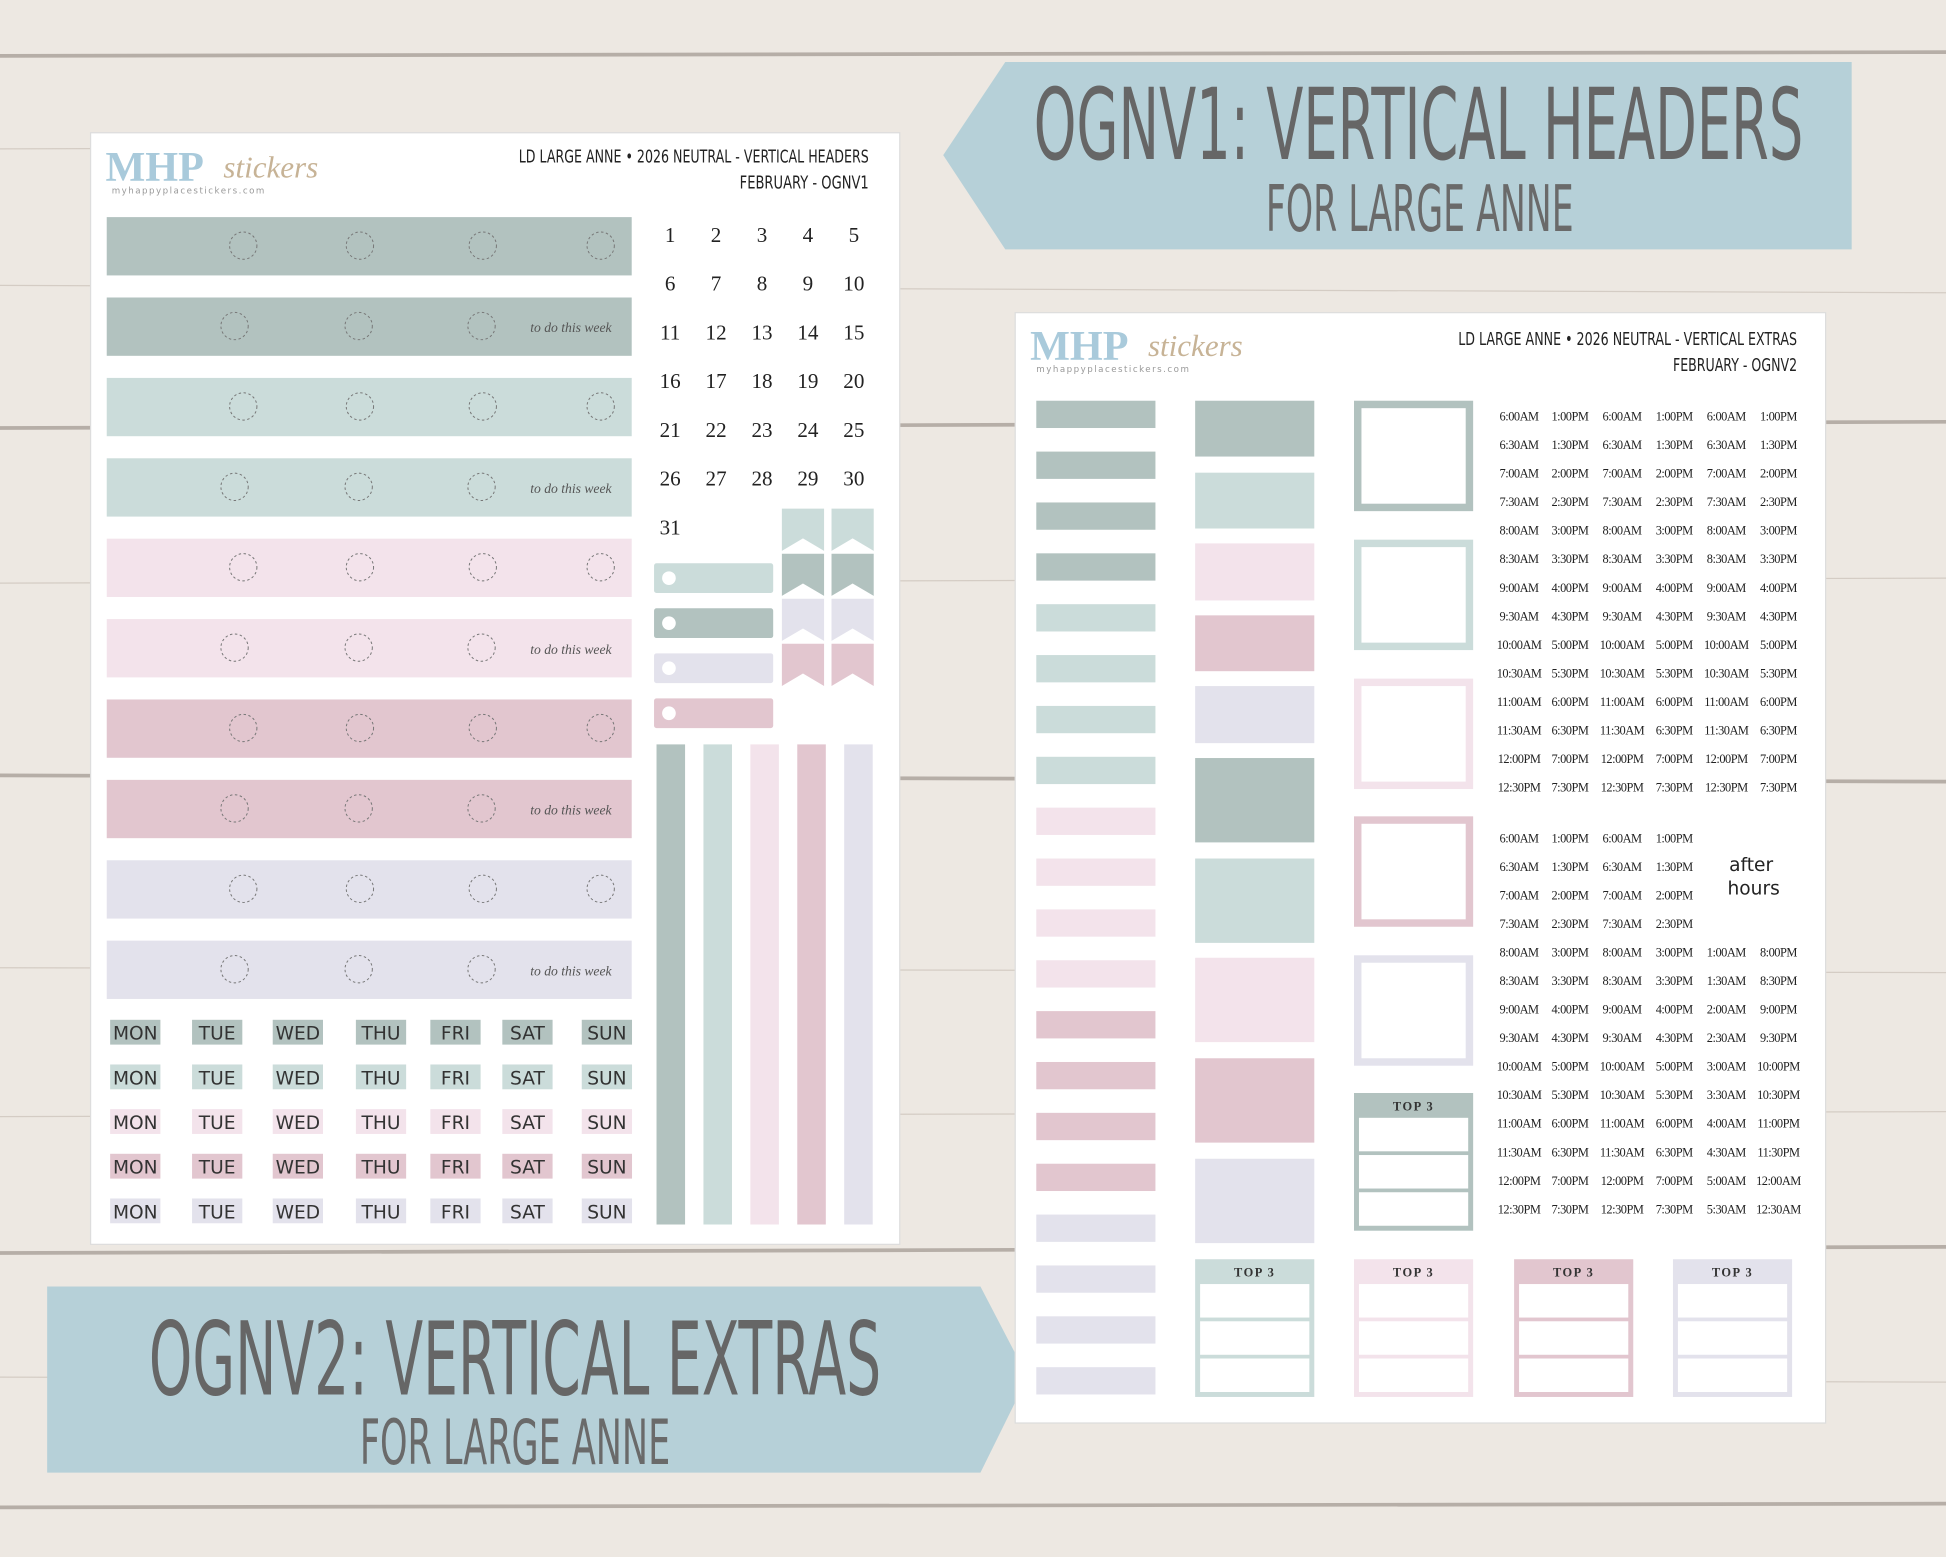 The image size is (1946, 1557). Describe the element at coordinates (761, 479) in the screenshot. I see `date-number: 28` at that location.